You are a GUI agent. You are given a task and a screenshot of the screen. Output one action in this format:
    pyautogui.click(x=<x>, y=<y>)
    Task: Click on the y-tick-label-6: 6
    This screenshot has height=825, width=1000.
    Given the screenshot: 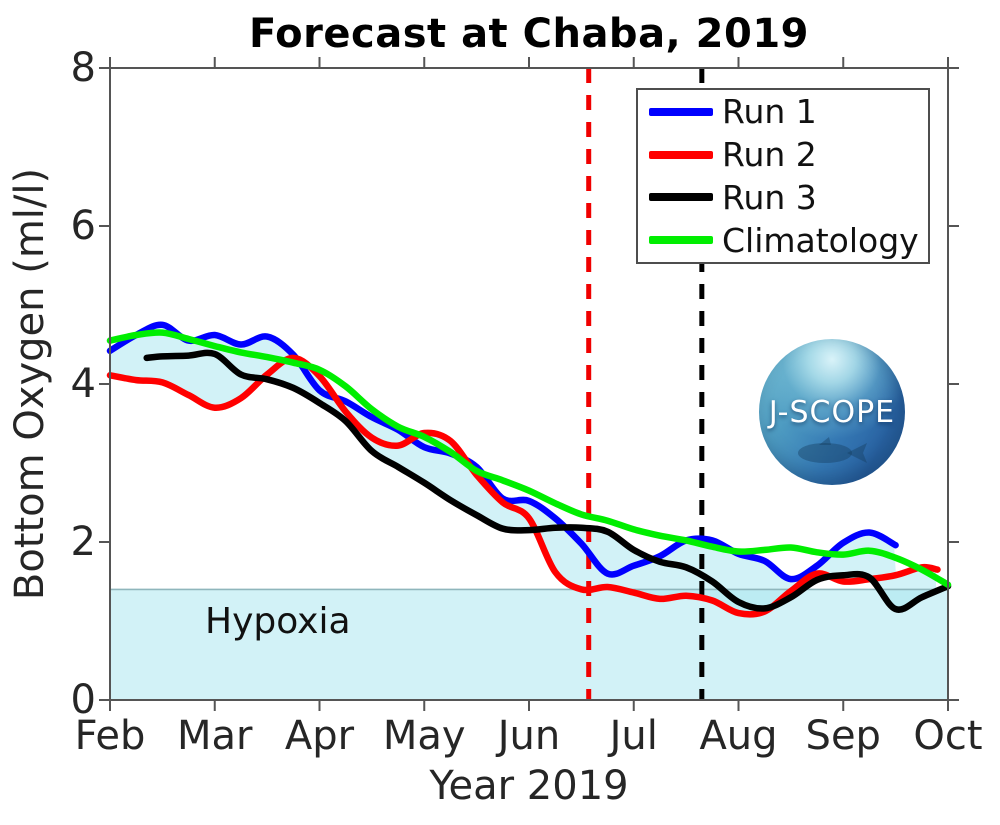 What is the action you would take?
    pyautogui.click(x=83, y=226)
    